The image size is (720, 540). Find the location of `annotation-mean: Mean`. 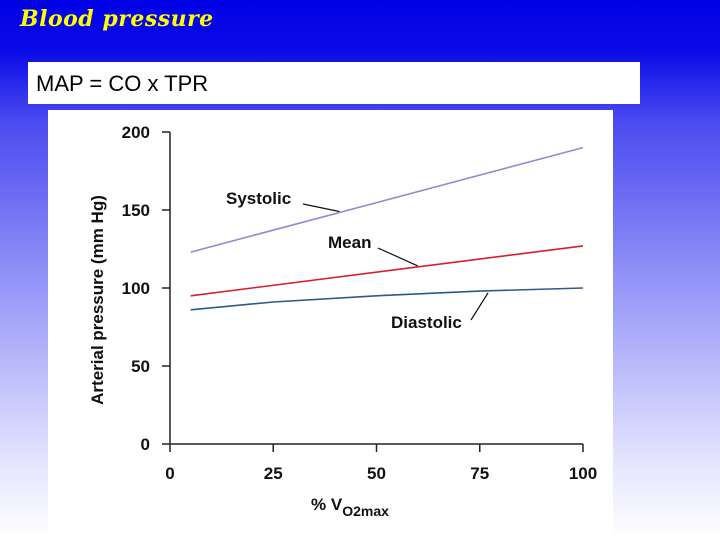

annotation-mean: Mean is located at coordinates (349, 242).